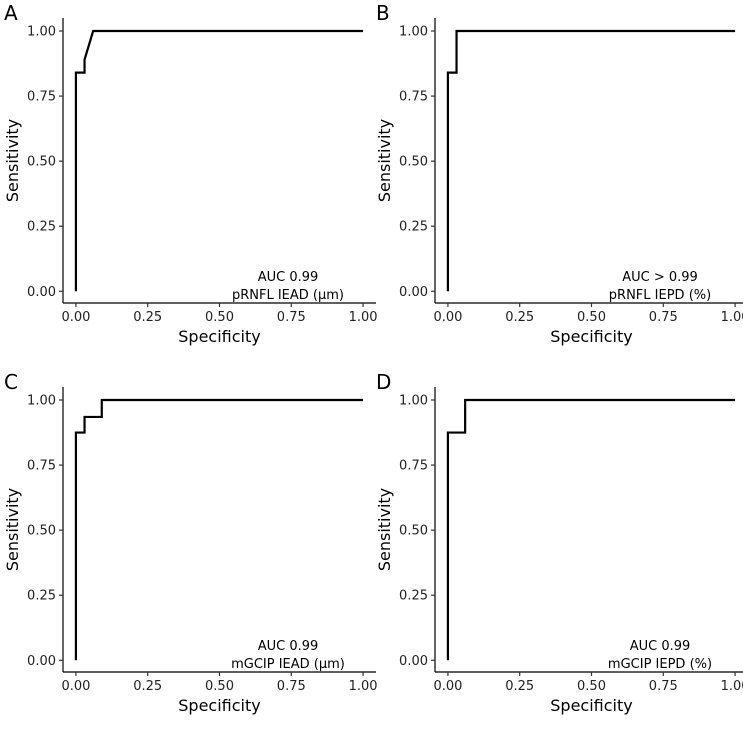 This screenshot has width=743, height=732. I want to click on panel-letter: B, so click(383, 13).